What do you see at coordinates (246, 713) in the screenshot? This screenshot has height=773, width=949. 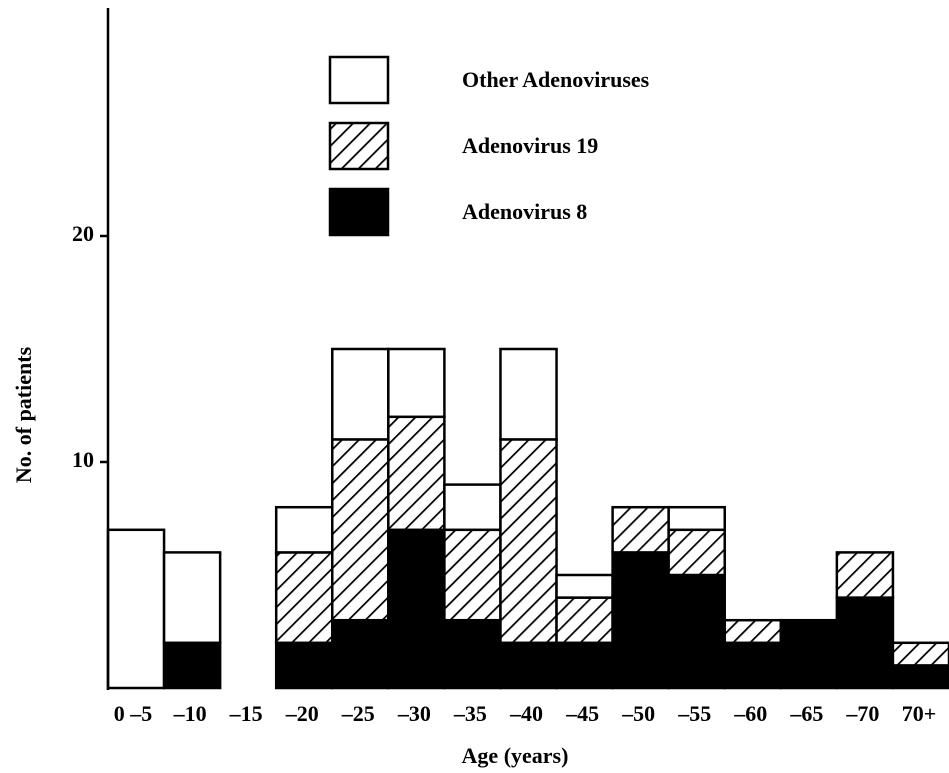 I see `x-tick-label: –15` at bounding box center [246, 713].